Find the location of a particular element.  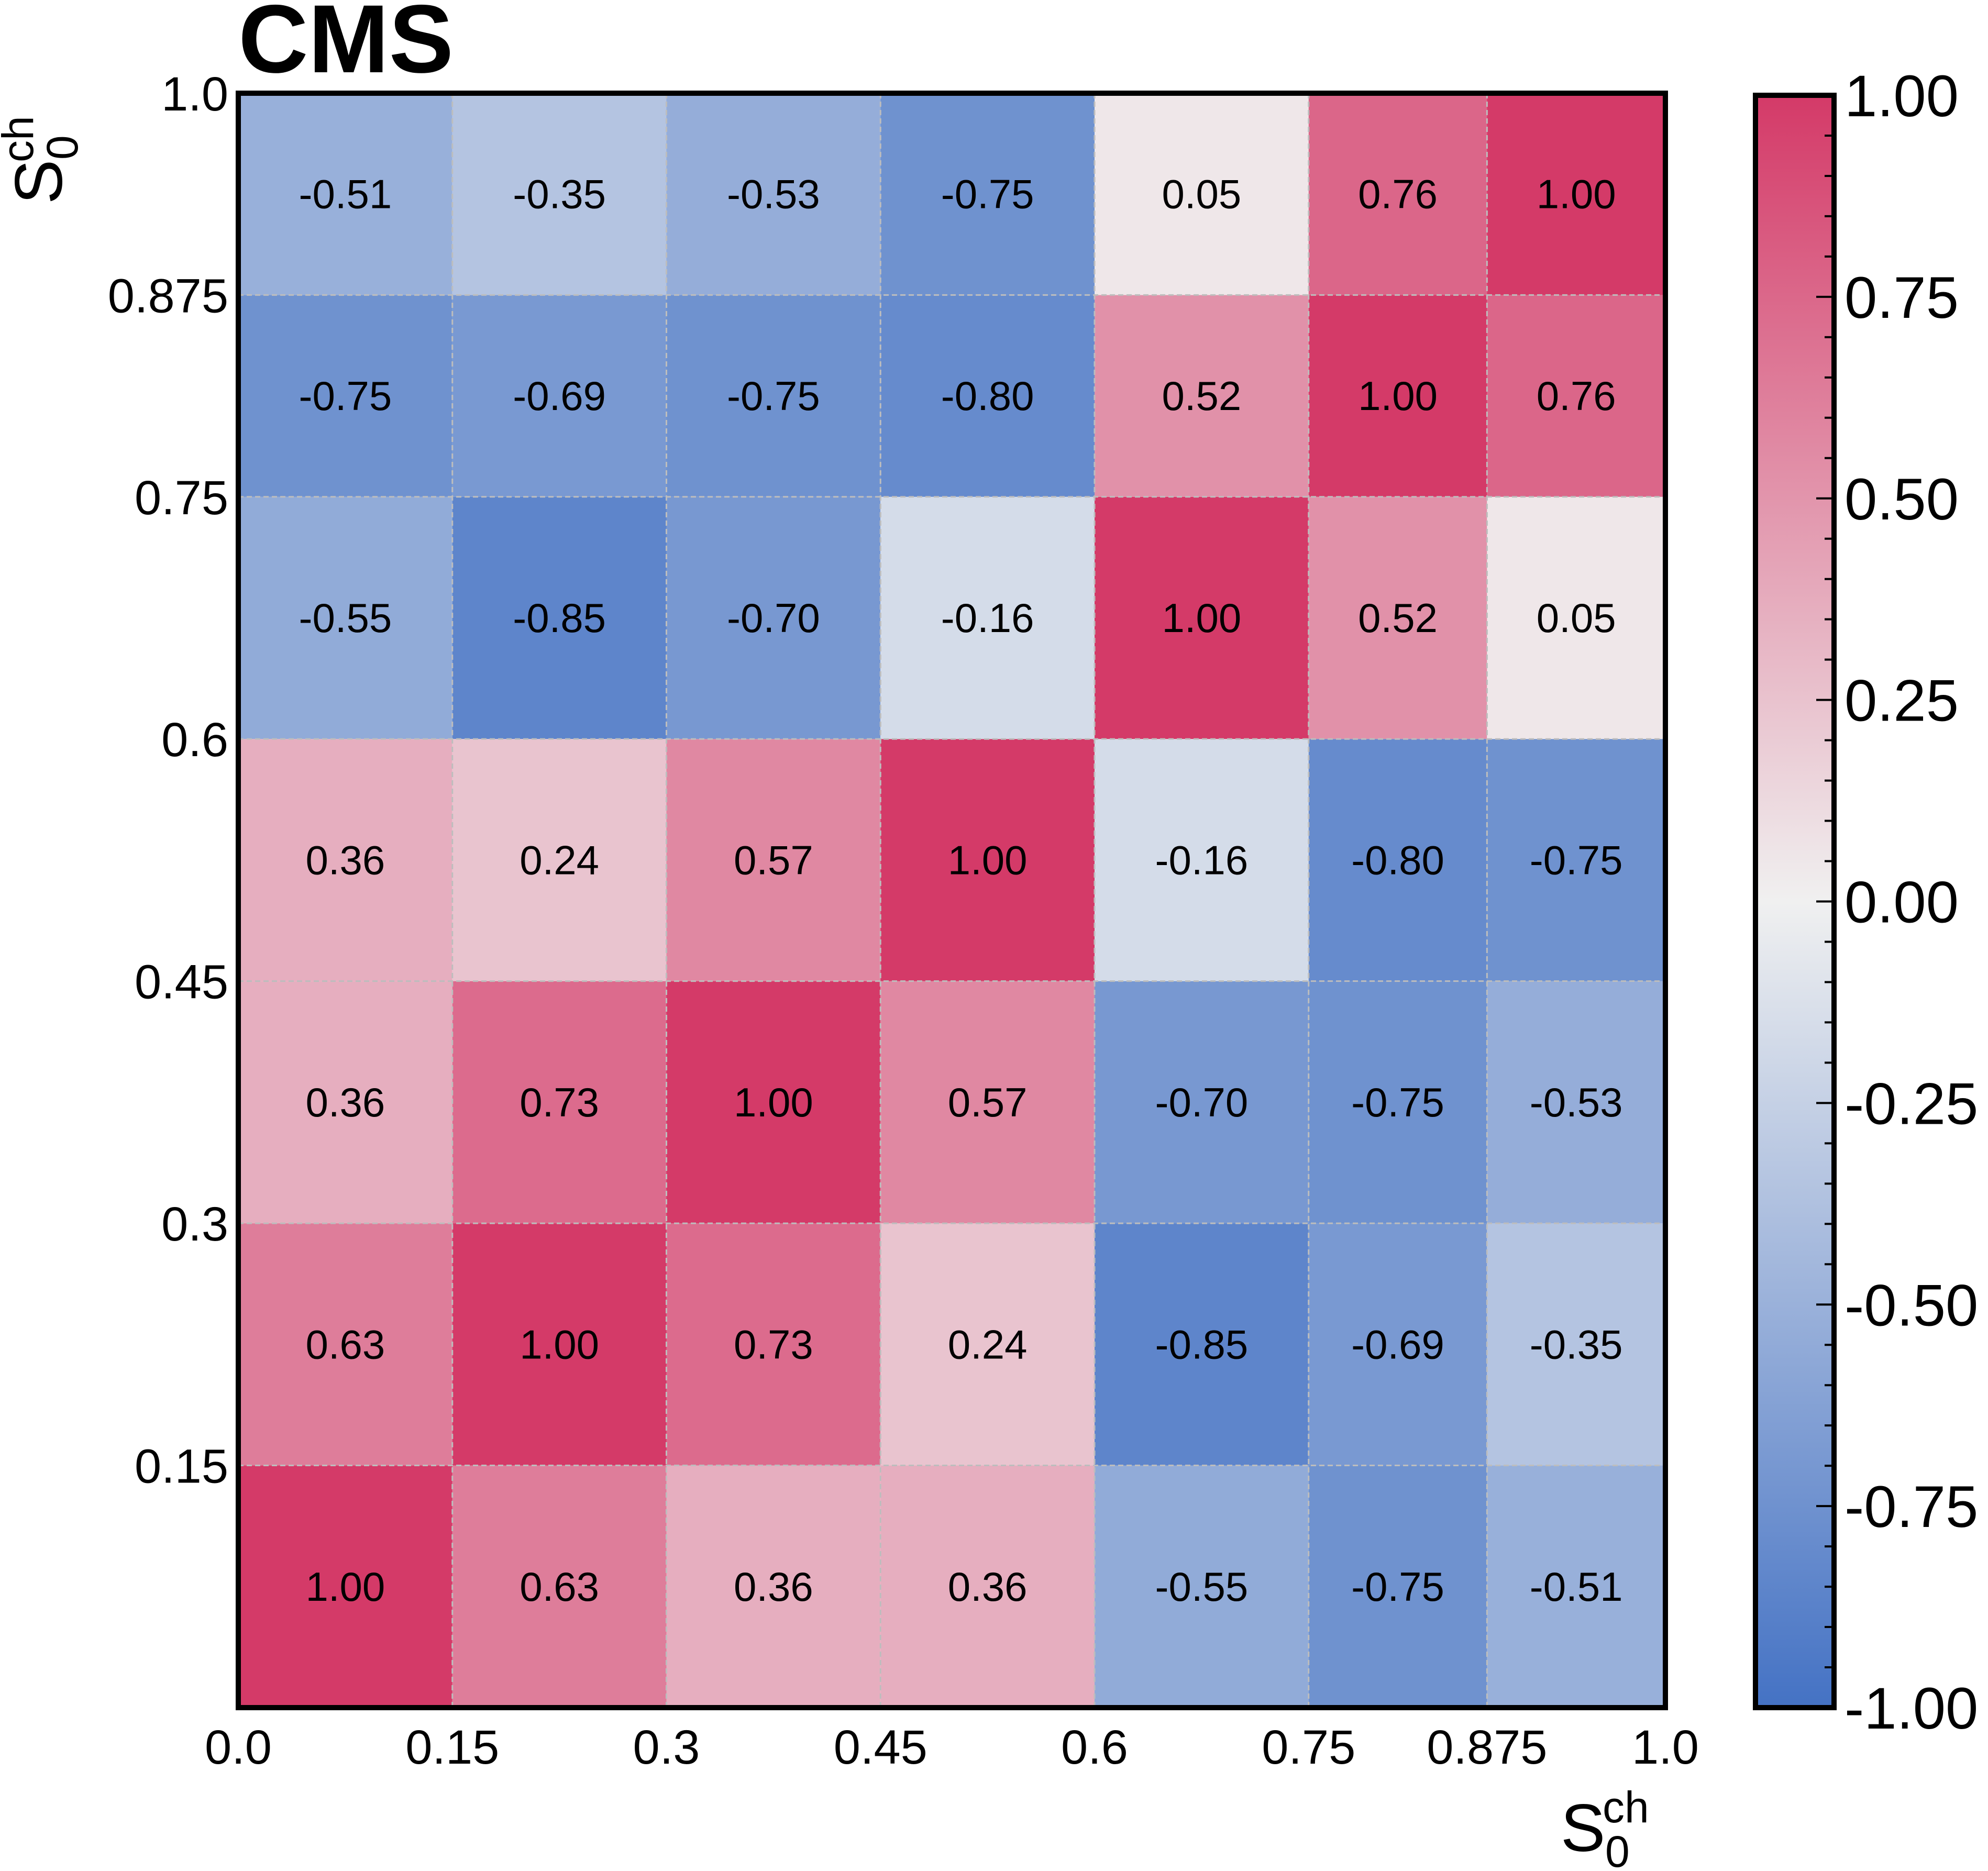

colorbar-tick-label: 1.00 is located at coordinates (1902, 96).